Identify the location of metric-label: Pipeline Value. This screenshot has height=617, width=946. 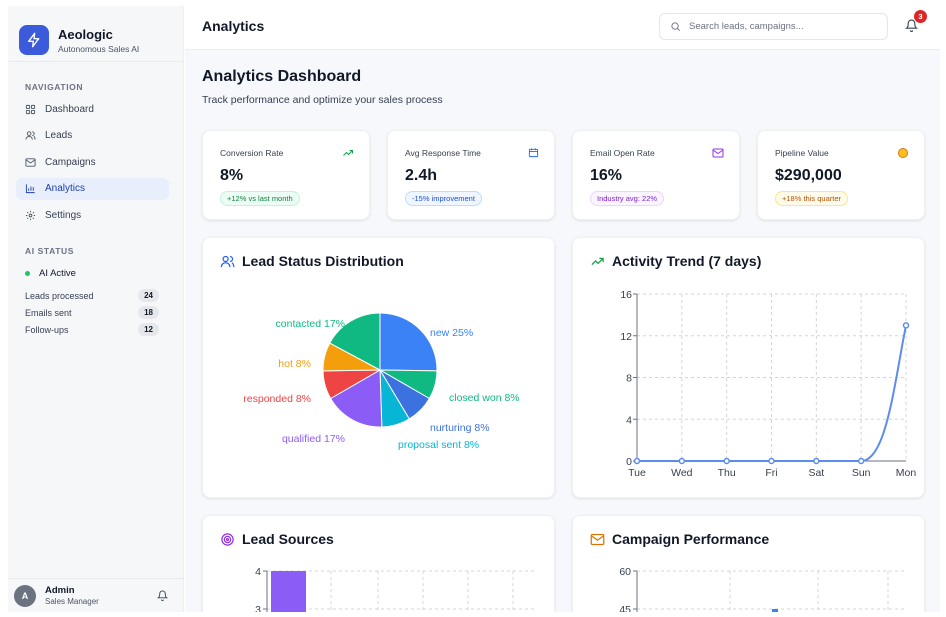
(802, 153).